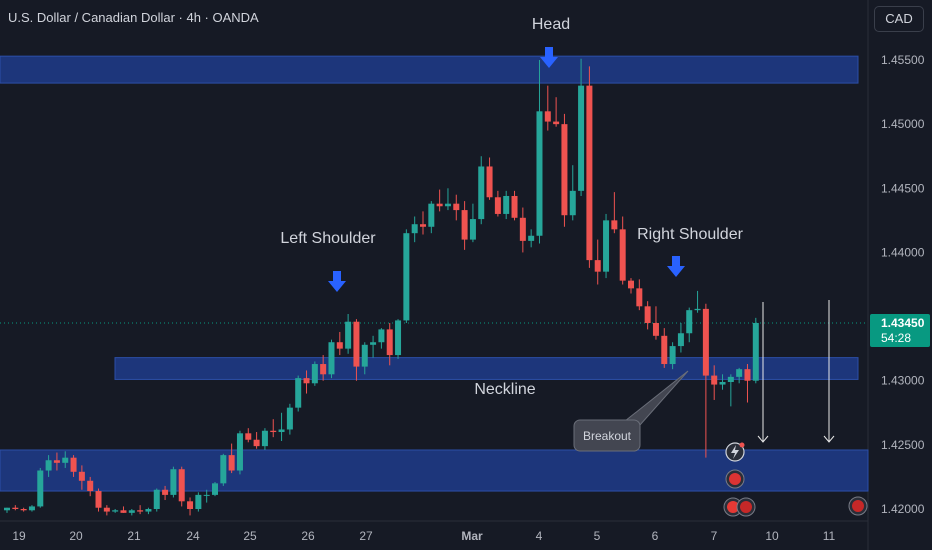  What do you see at coordinates (504, 389) in the screenshot?
I see `neckline-label: Neckline` at bounding box center [504, 389].